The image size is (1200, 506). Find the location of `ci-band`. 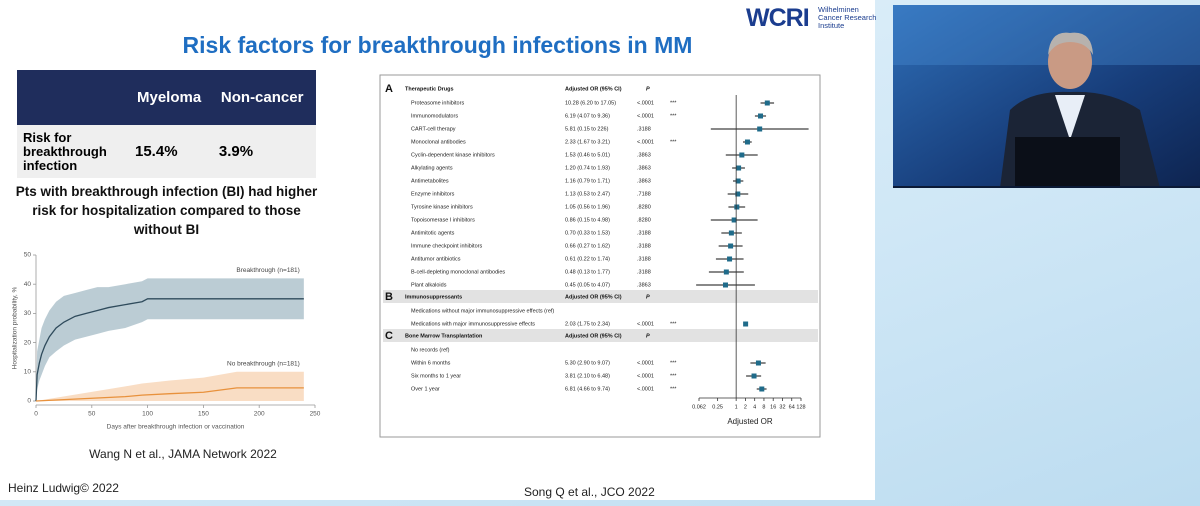

ci-band is located at coordinates (170, 386).